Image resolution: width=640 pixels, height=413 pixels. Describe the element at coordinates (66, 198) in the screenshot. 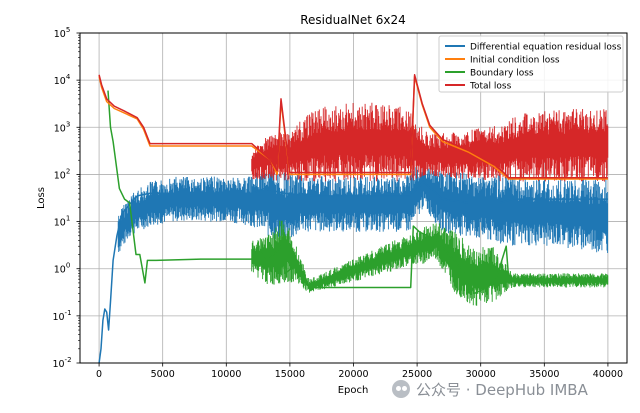

I see `y-ticks: 10⁻² 10⁻¹ 10⁰ 10¹ 10² 10³ 10⁴ 10⁵` at that location.